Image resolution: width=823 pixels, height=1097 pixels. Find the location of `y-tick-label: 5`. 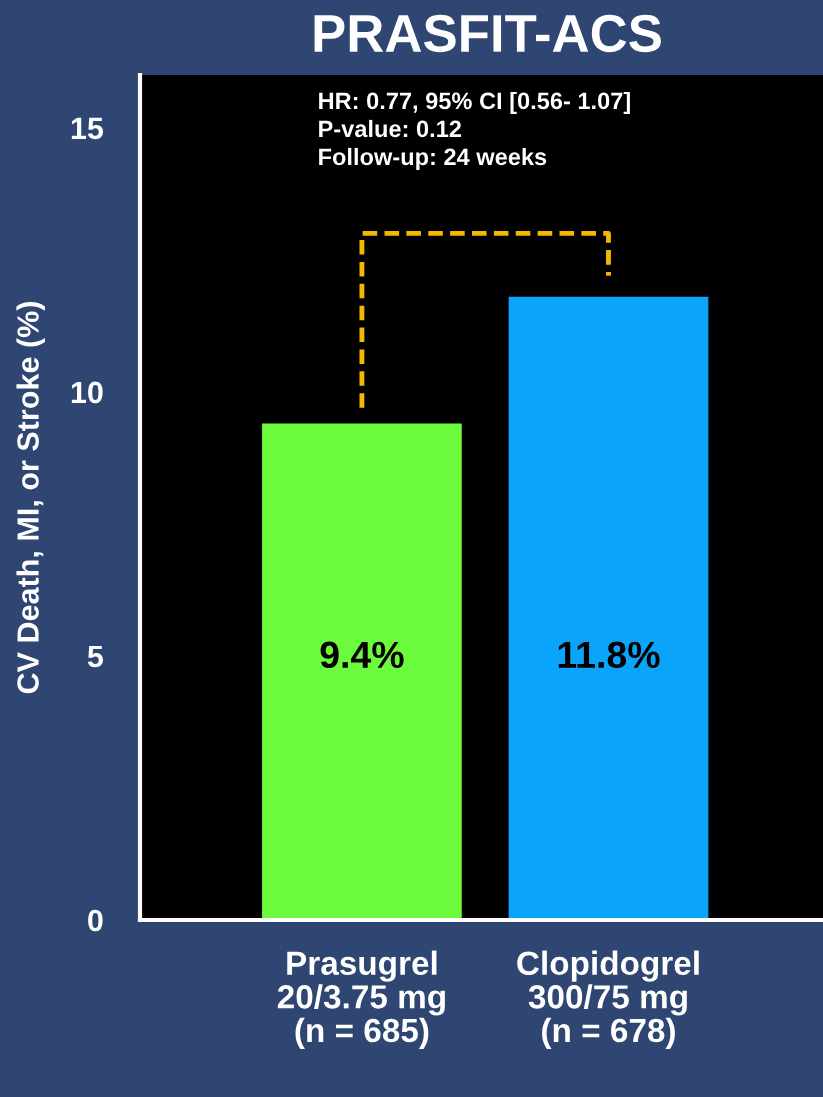

y-tick-label: 5 is located at coordinates (95, 656).